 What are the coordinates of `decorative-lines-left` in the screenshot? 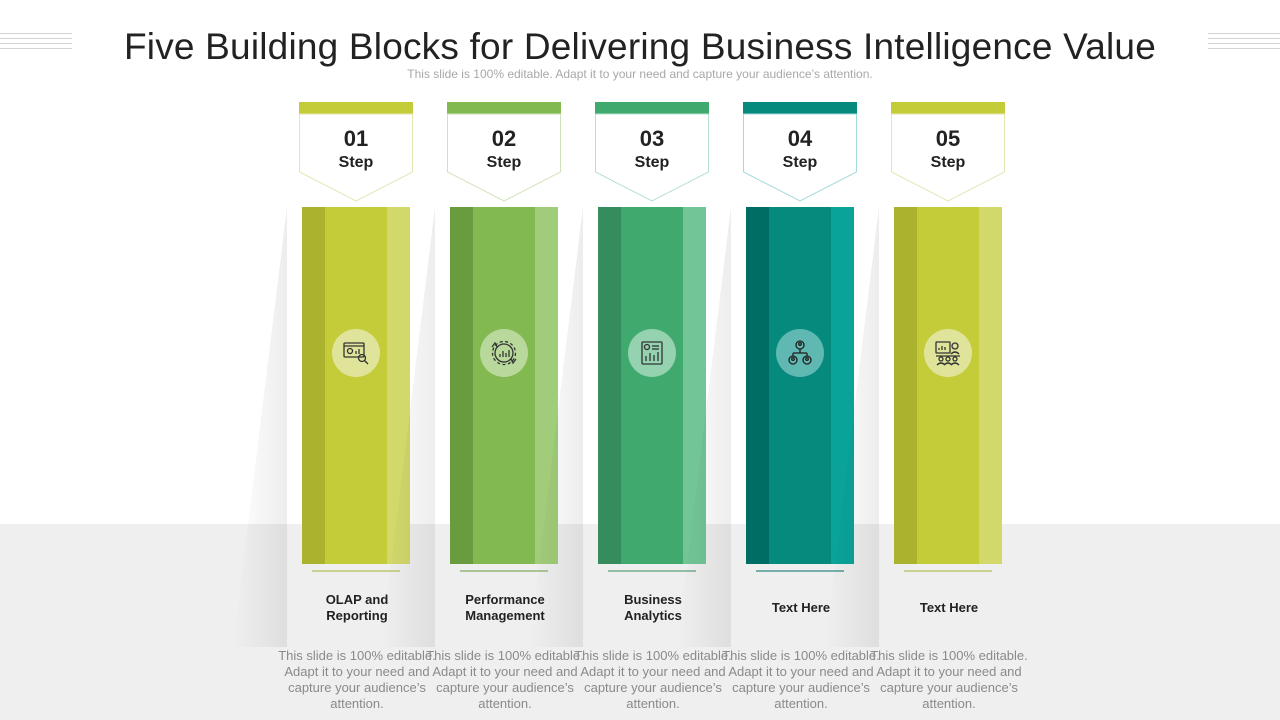 It's located at (36, 42).